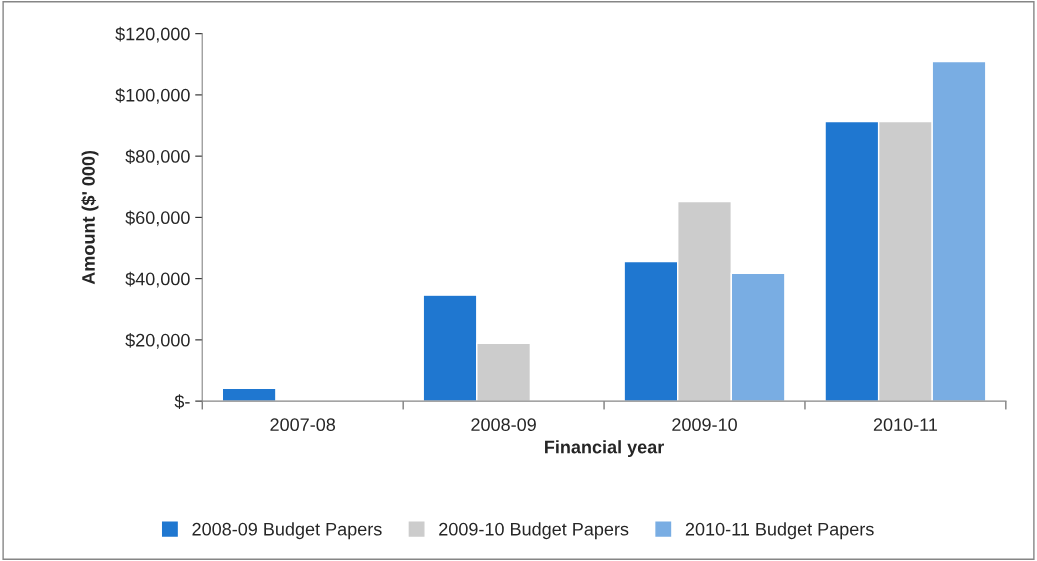 The width and height of the screenshot is (1037, 561). What do you see at coordinates (534, 531) in the screenshot?
I see `legend-label: 2009-10 Budget Papers` at bounding box center [534, 531].